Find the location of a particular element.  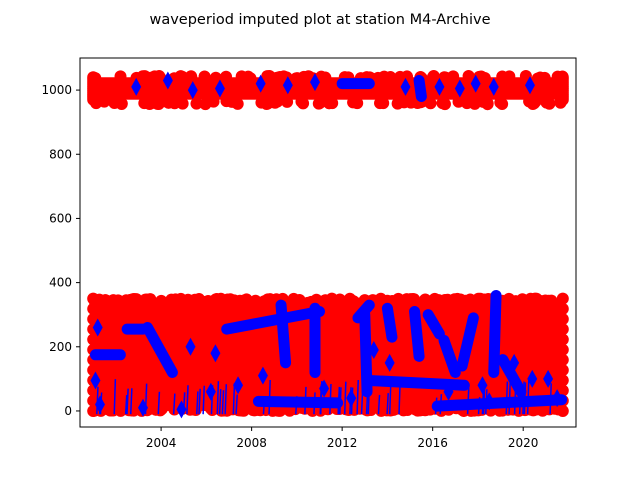

y-tick-label: 800 is located at coordinates (60, 154).